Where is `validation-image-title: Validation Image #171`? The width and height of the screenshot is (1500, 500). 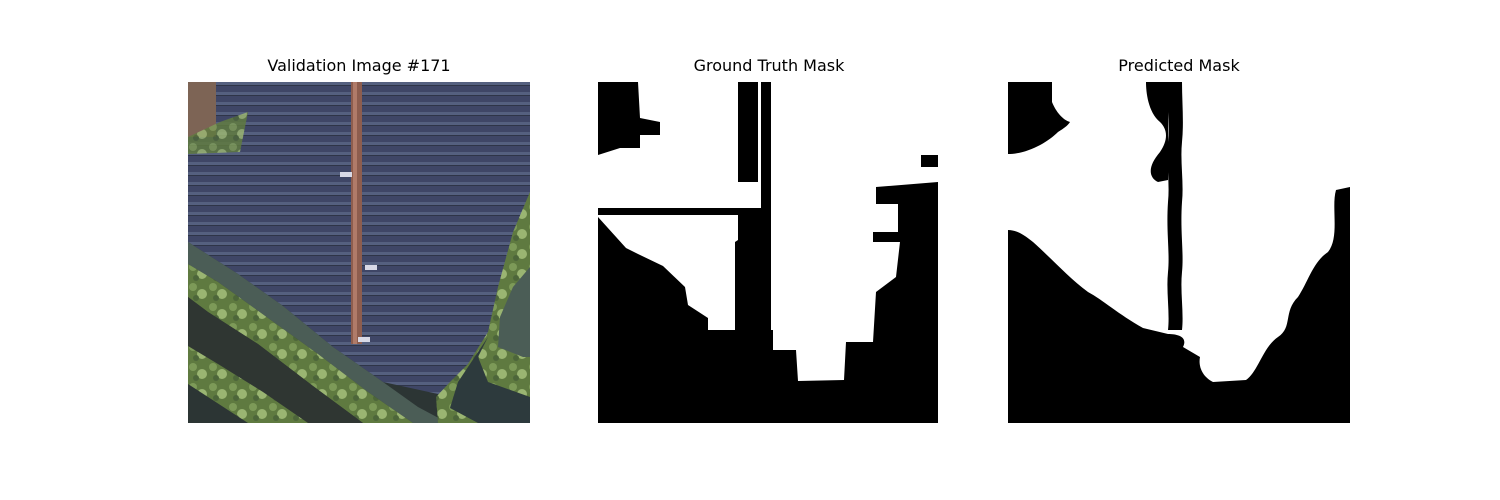
validation-image-title: Validation Image #171 is located at coordinates (359, 65).